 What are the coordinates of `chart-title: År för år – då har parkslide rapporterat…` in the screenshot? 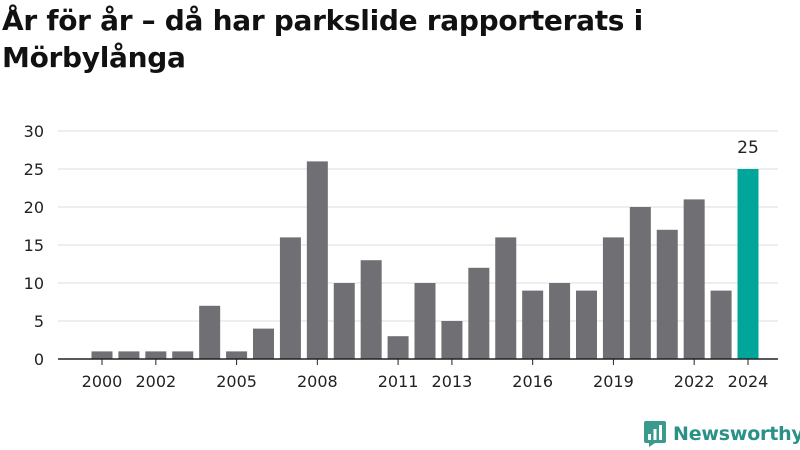 It's located at (322, 39).